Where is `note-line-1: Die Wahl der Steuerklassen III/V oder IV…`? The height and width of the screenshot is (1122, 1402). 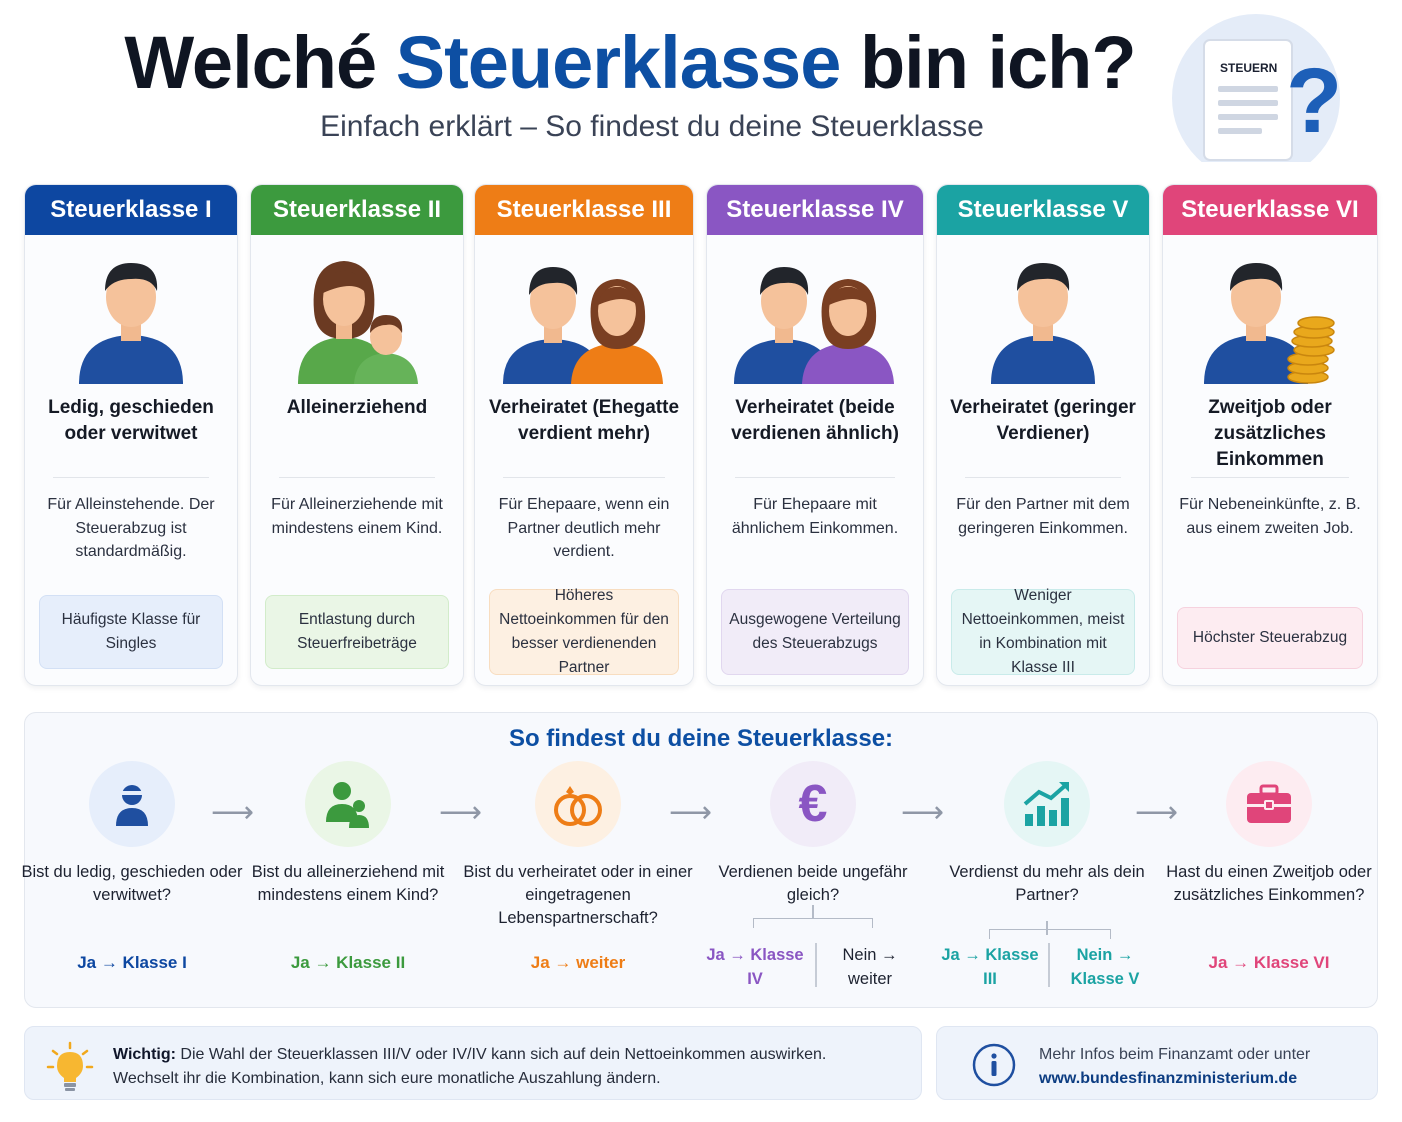
note-line-1: Die Wahl der Steuerklassen III/V oder IV… is located at coordinates (503, 1054).